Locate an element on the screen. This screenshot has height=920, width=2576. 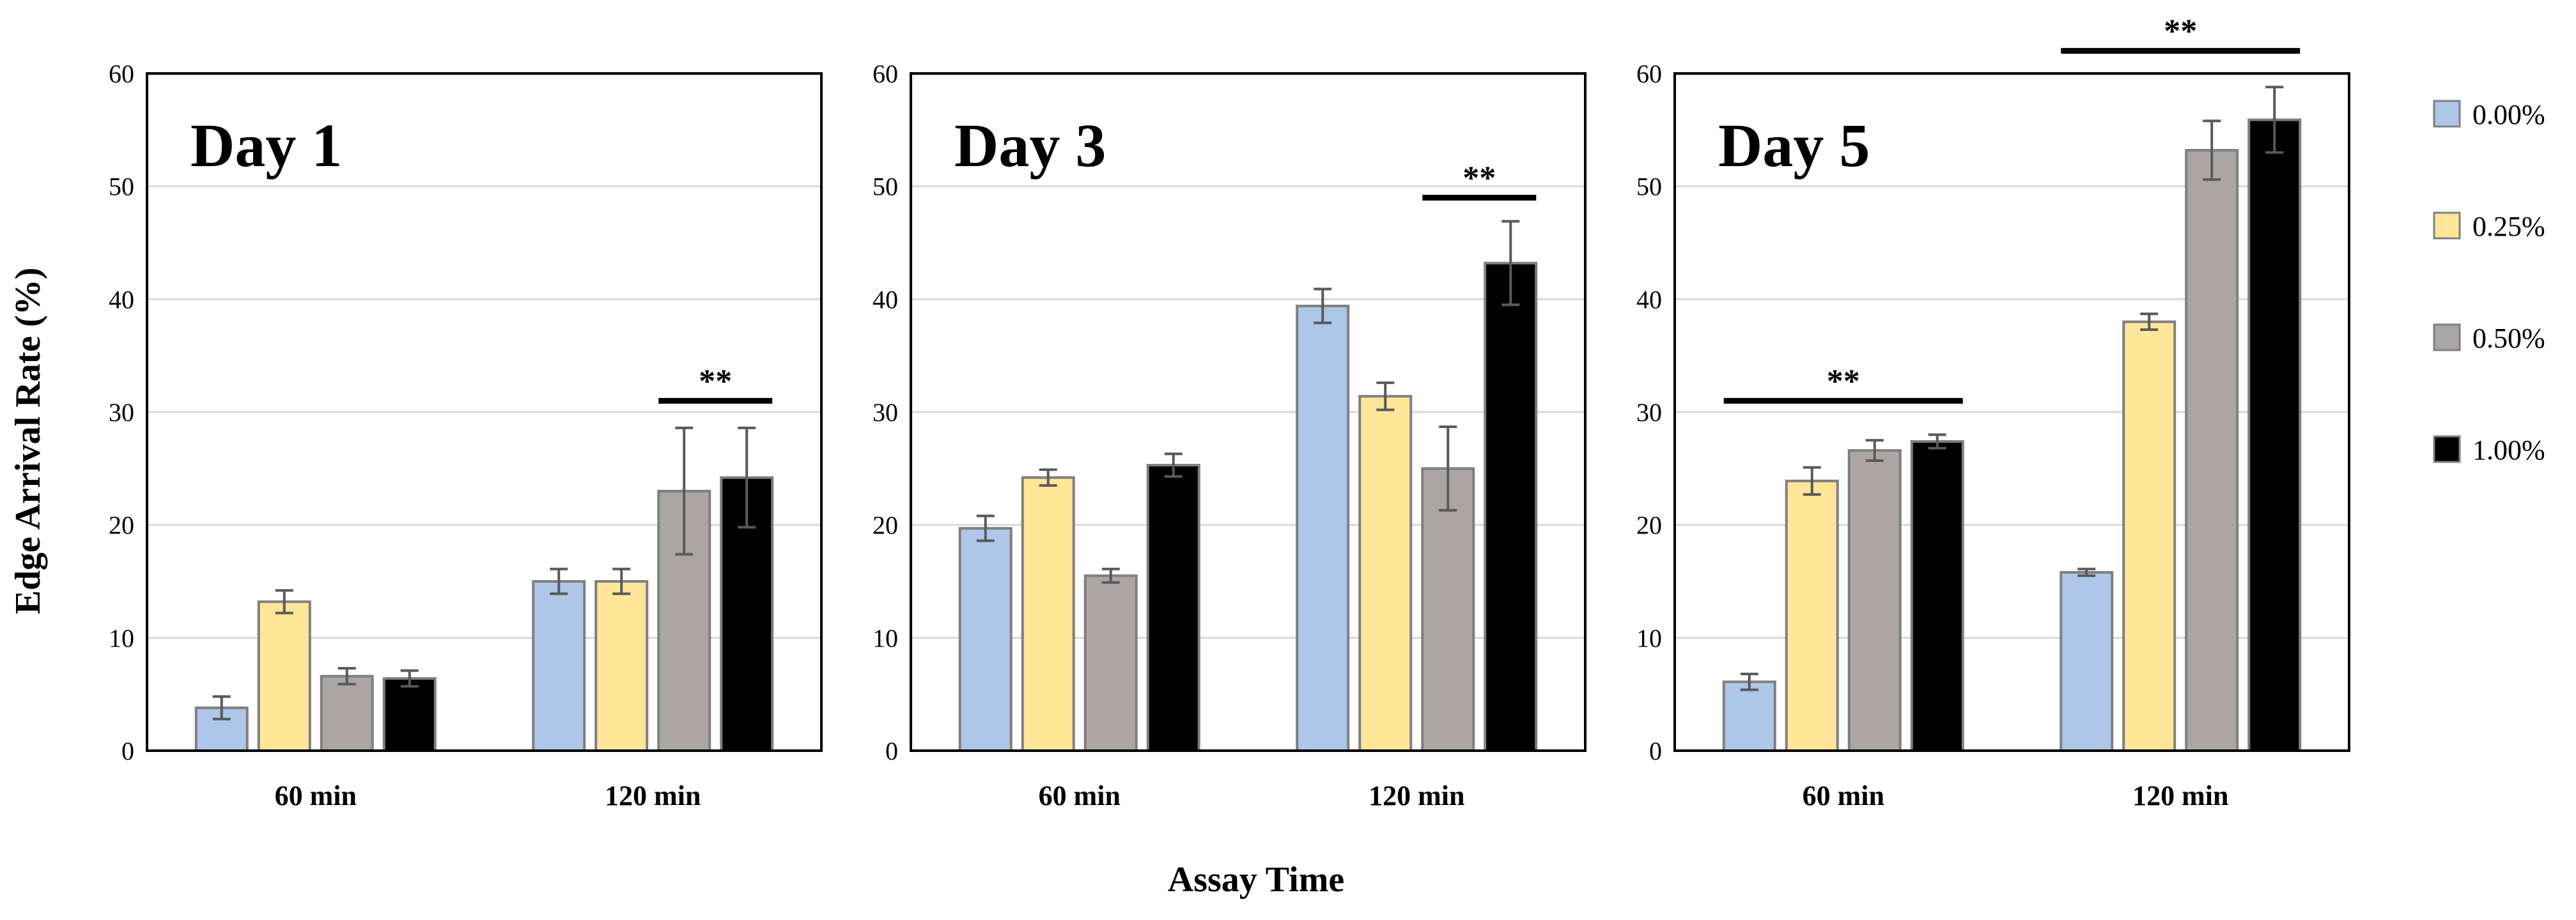
x-axis-title: Assay Time is located at coordinates (1256, 880).